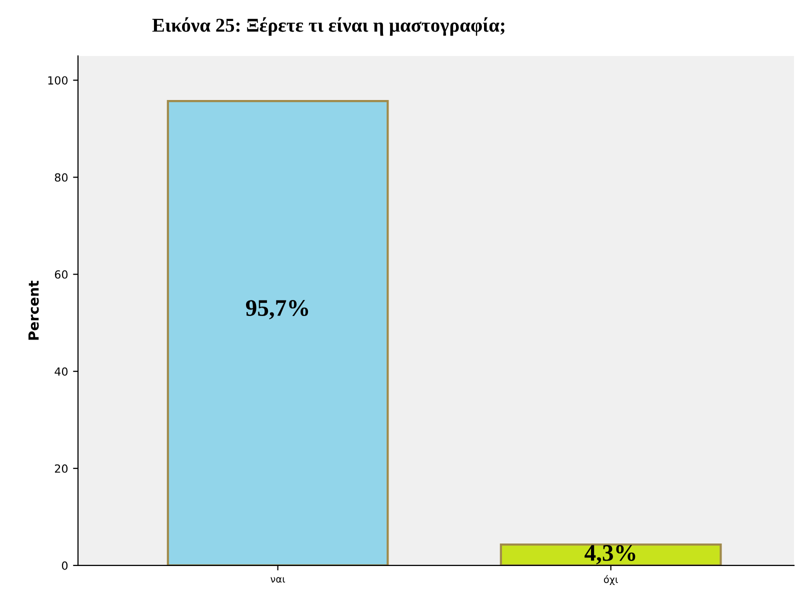 Image resolution: width=800 pixels, height=589 pixels. Describe the element at coordinates (61, 274) in the screenshot. I see `y-tick-label: 60` at that location.